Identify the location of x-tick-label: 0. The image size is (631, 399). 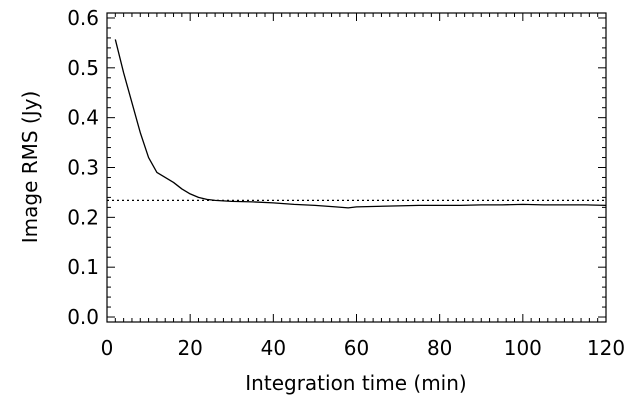
(107, 348).